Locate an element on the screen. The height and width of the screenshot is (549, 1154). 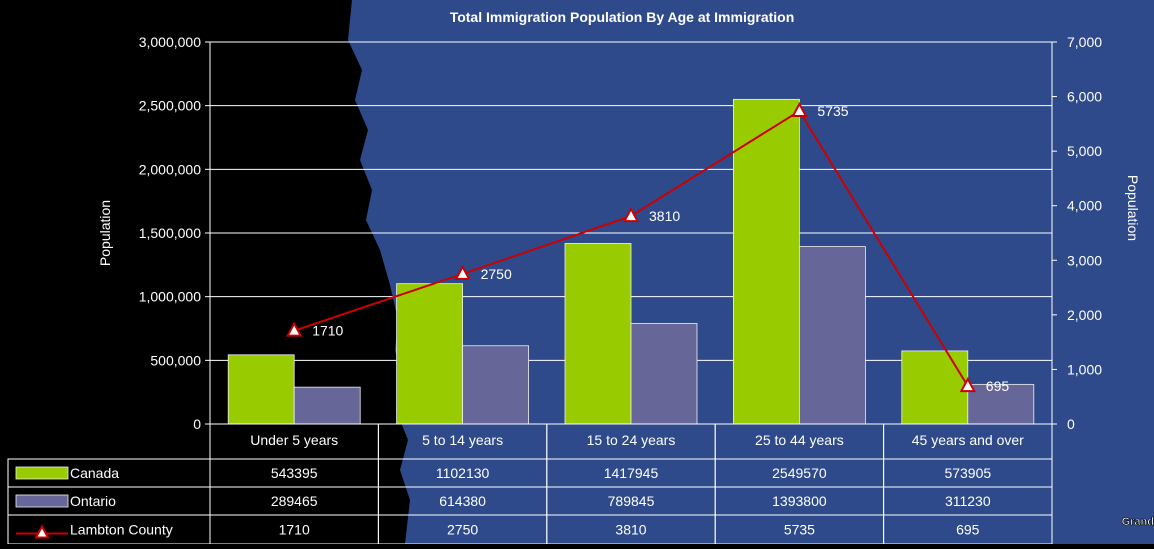
table-value: 1102130 is located at coordinates (463, 473).